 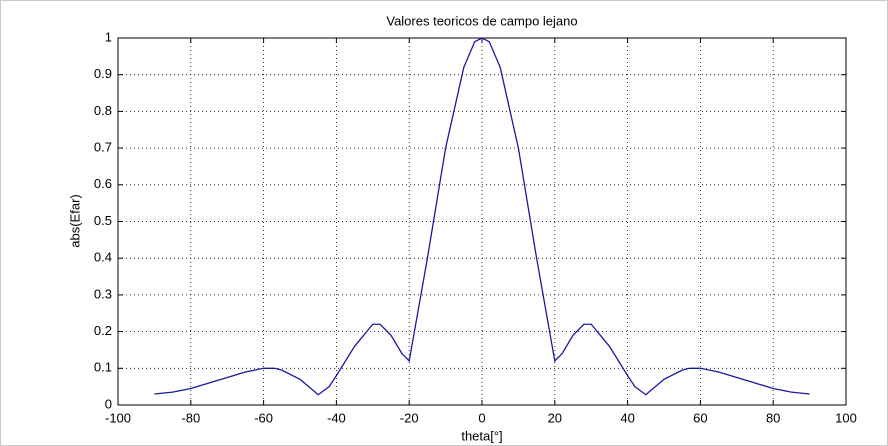 I want to click on y-tick-label: 0.1, so click(x=103, y=367).